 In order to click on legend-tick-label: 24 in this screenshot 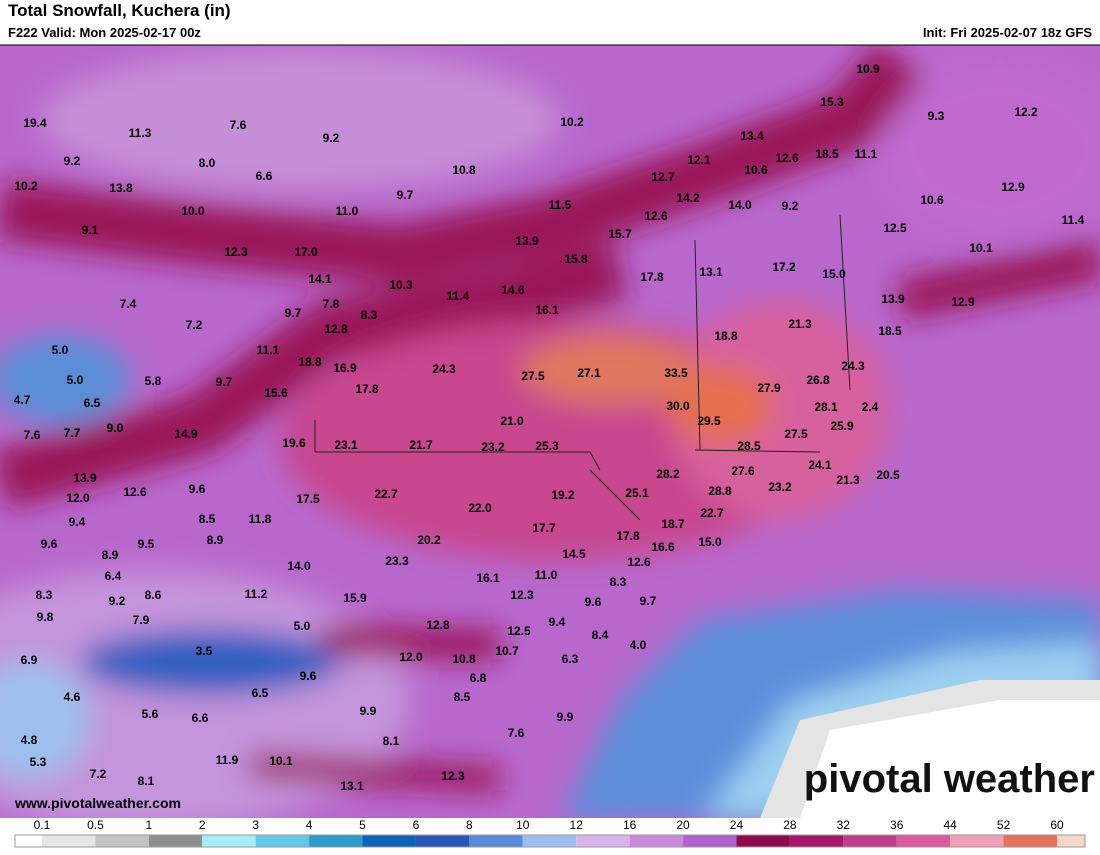, I will do `click(737, 825)`.